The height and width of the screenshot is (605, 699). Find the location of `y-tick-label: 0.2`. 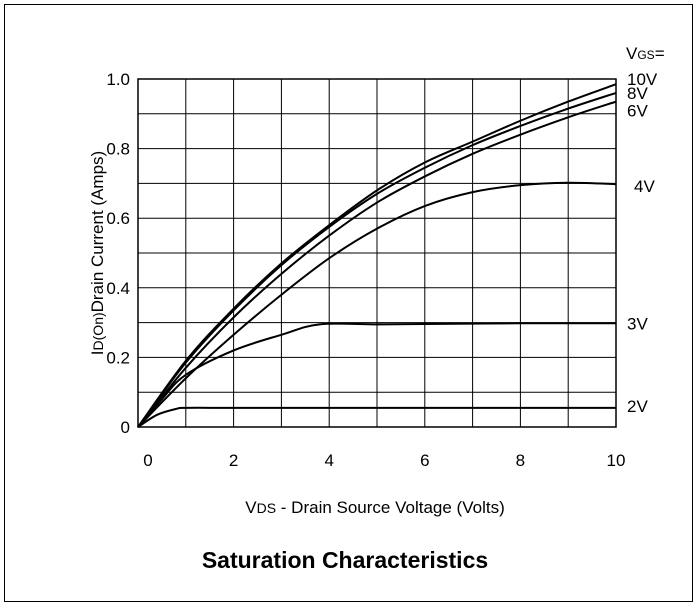

y-tick-label: 0.2 is located at coordinates (118, 357).